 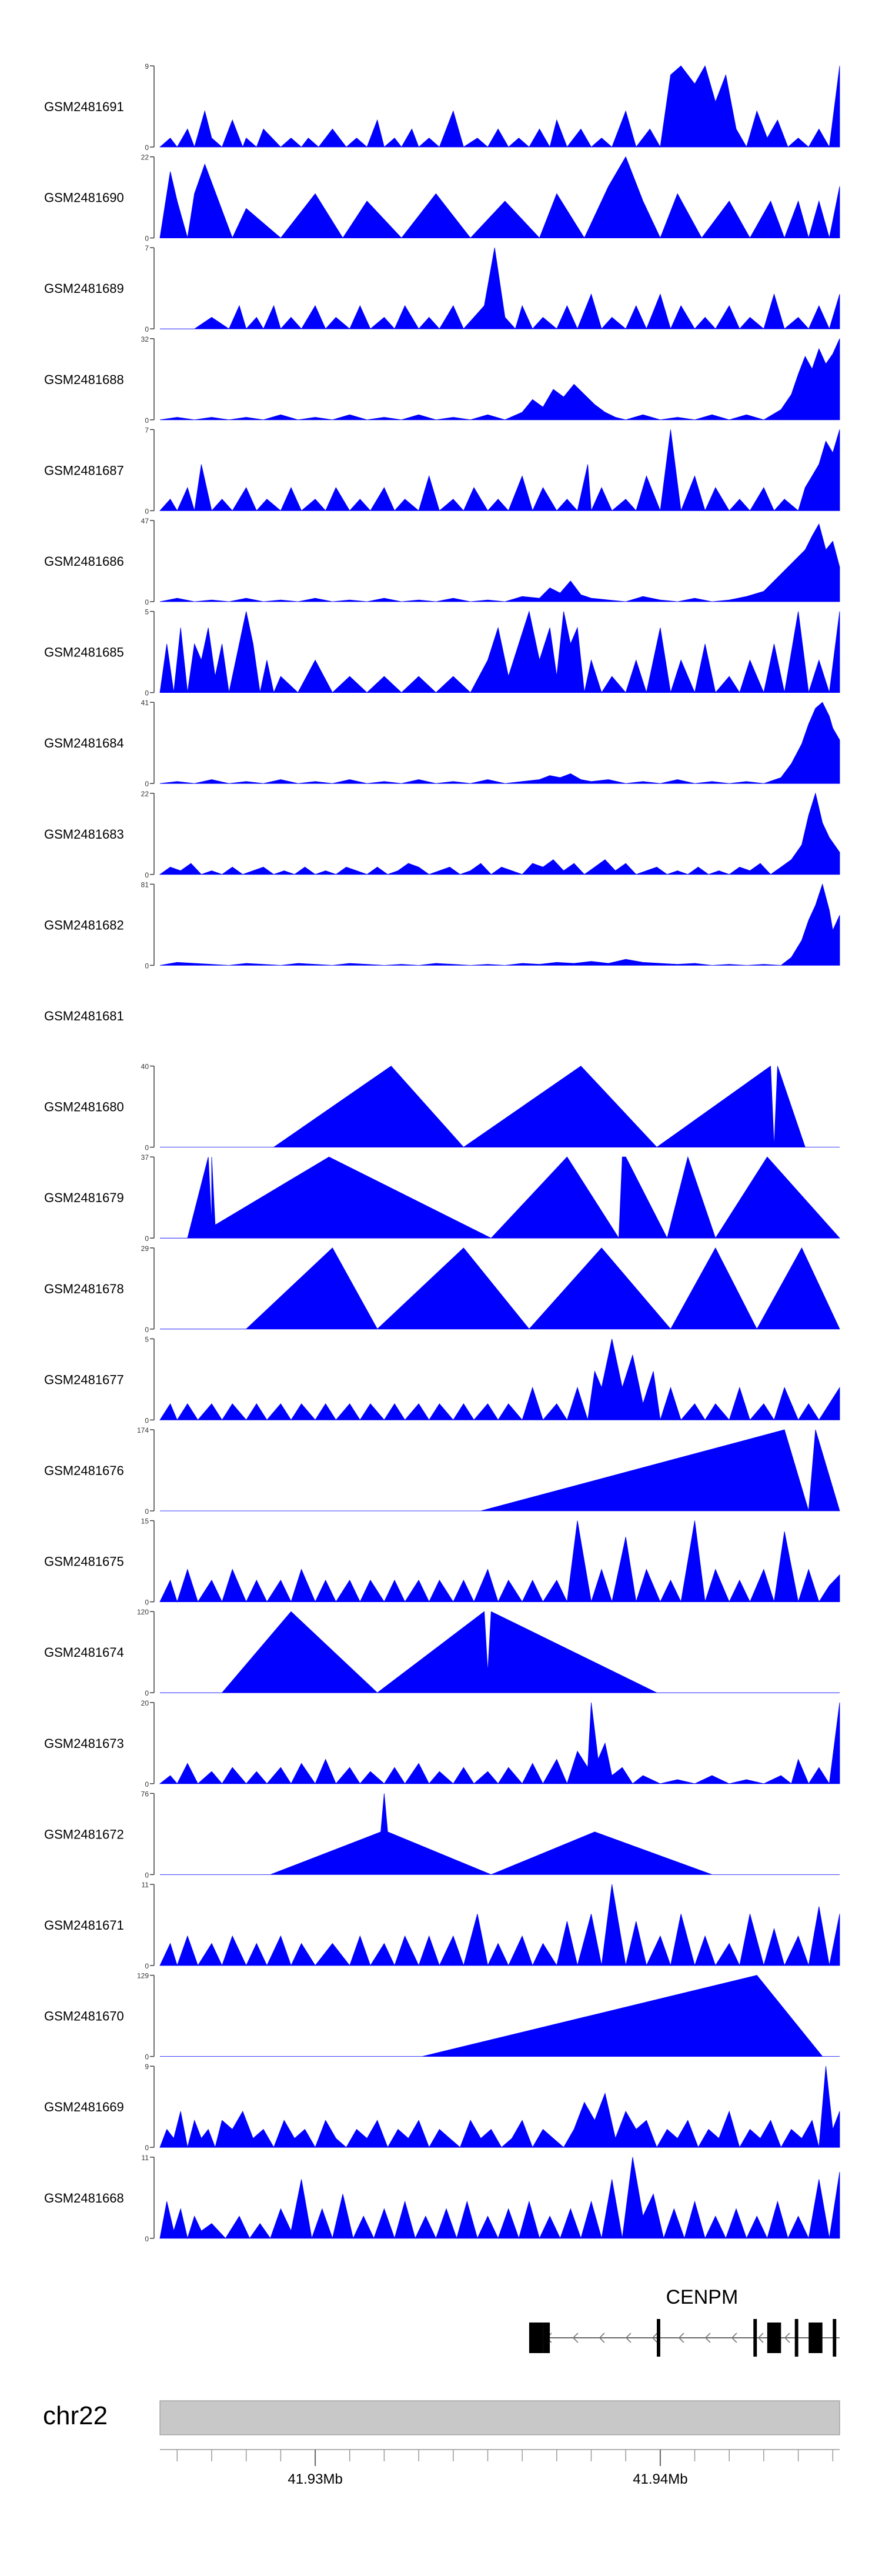 What do you see at coordinates (145, 339) in the screenshot?
I see `y-tick-label: 32` at bounding box center [145, 339].